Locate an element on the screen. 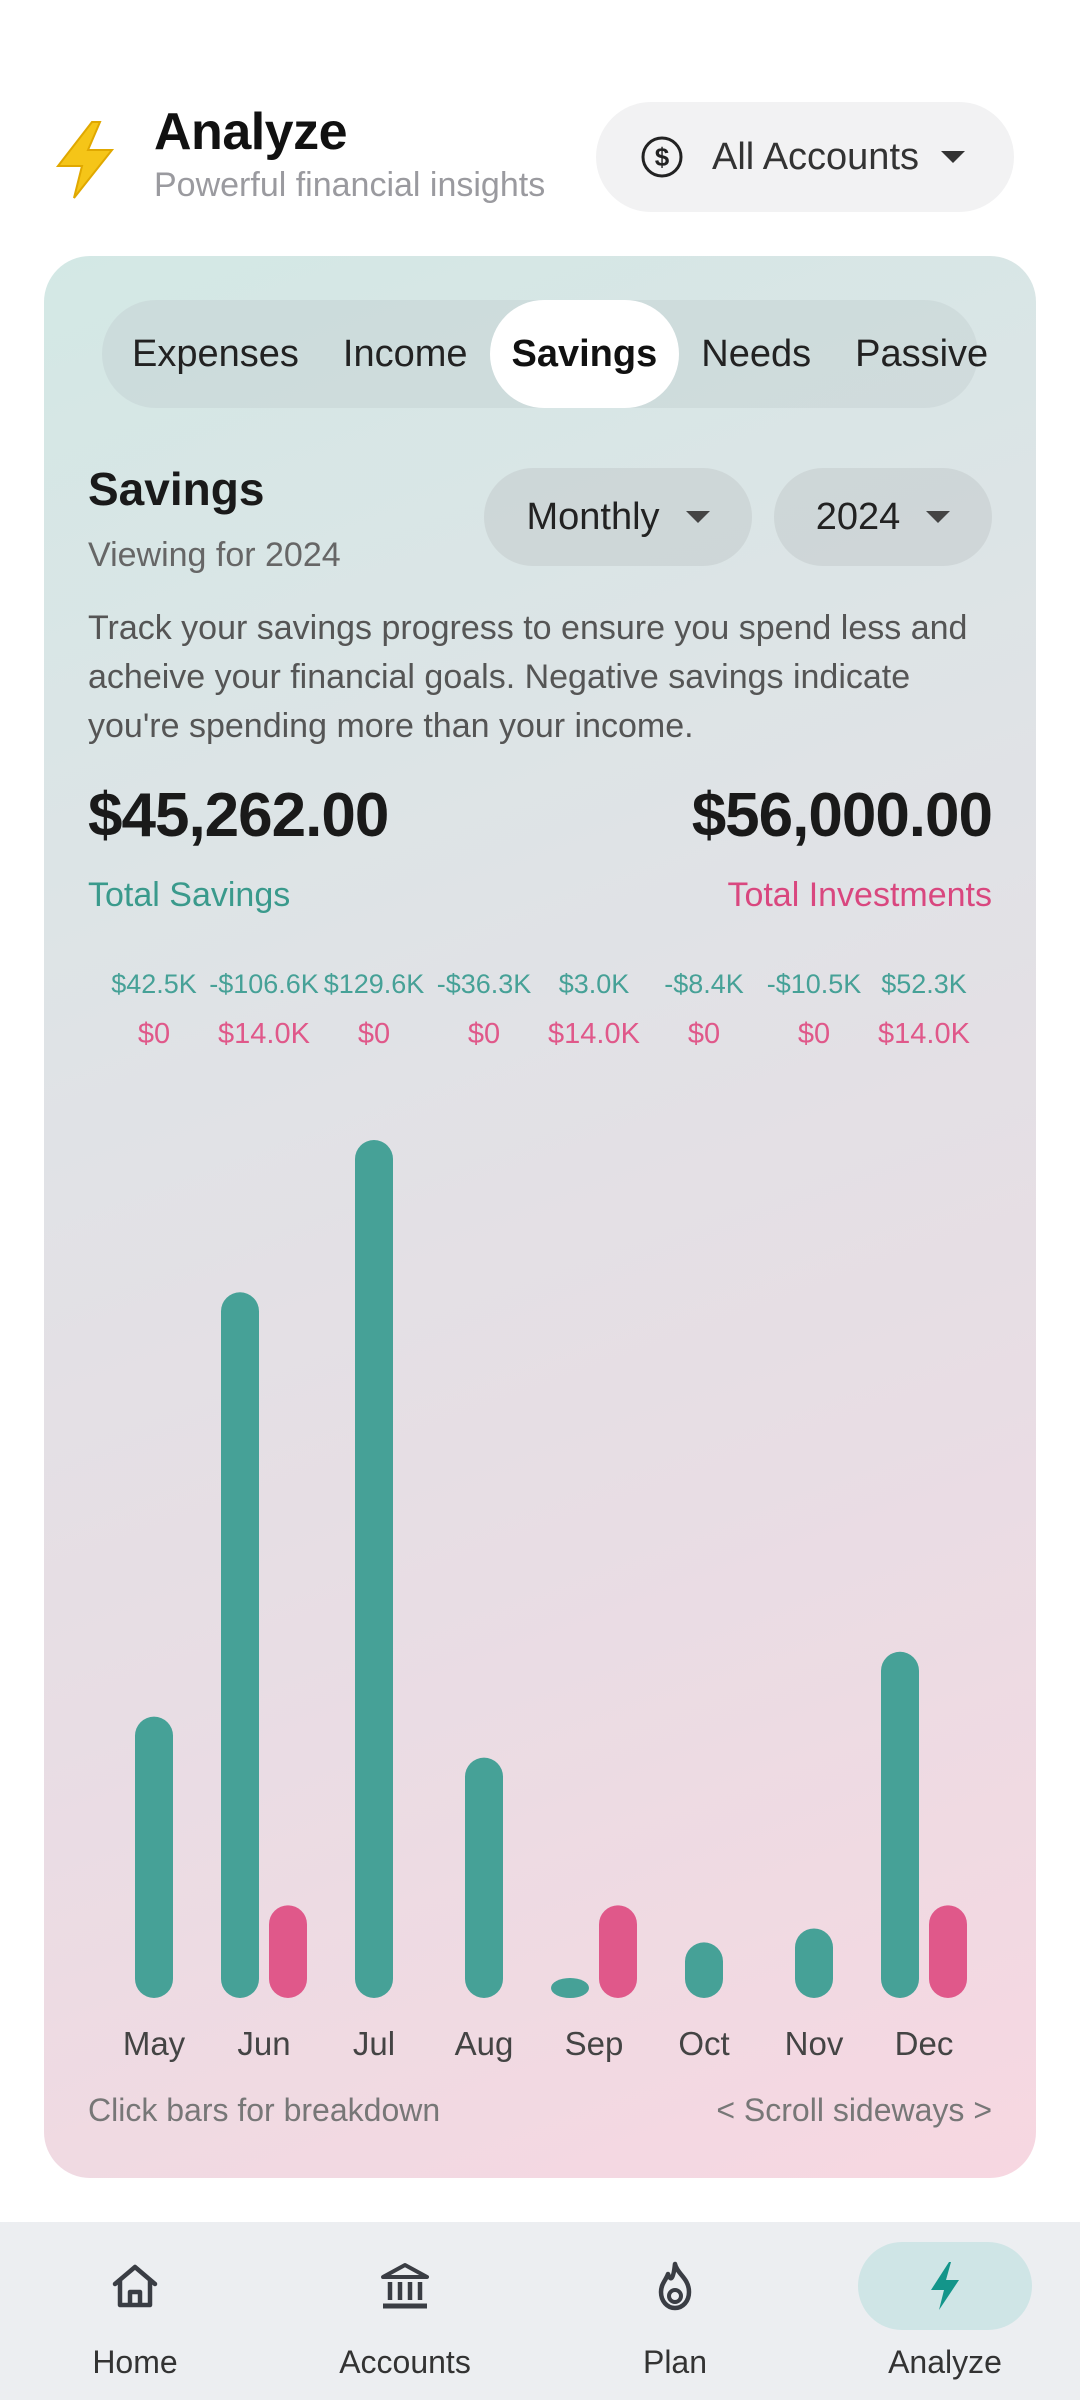 The image size is (1080, 2400). month-tick-label: Dec is located at coordinates (924, 2043).